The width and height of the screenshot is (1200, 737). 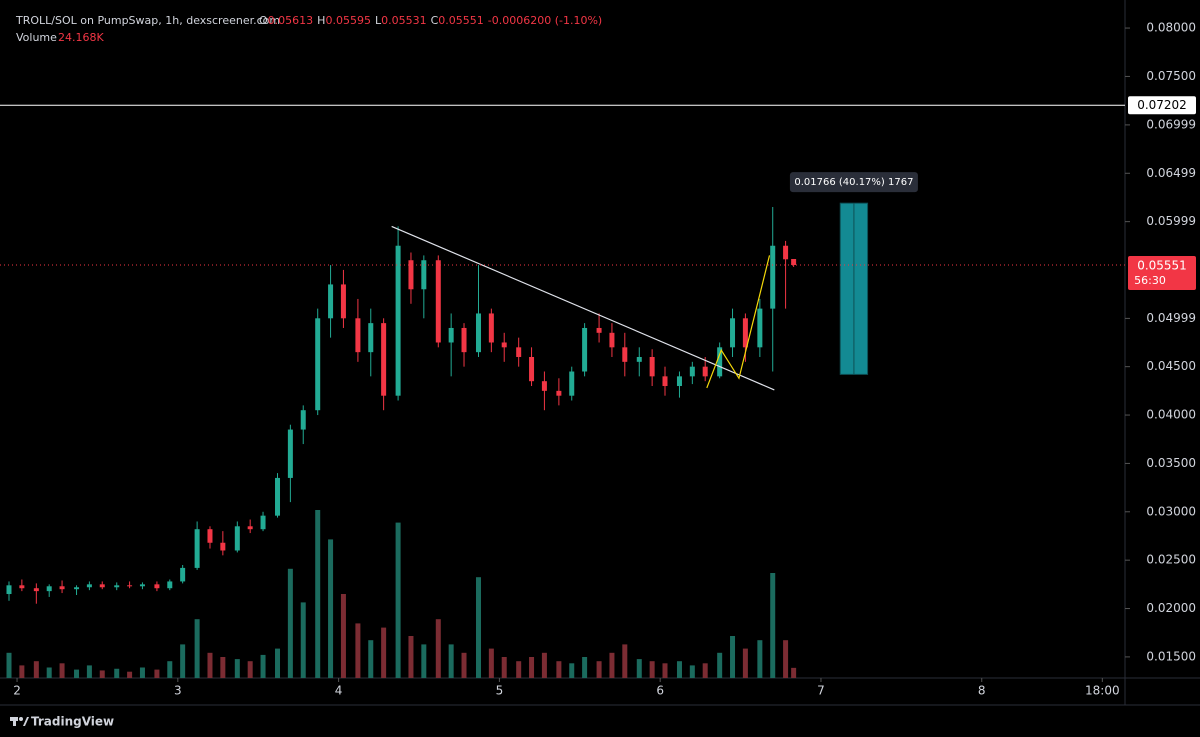 What do you see at coordinates (291, 20) in the screenshot?
I see `ohlc-value: 0.05613` at bounding box center [291, 20].